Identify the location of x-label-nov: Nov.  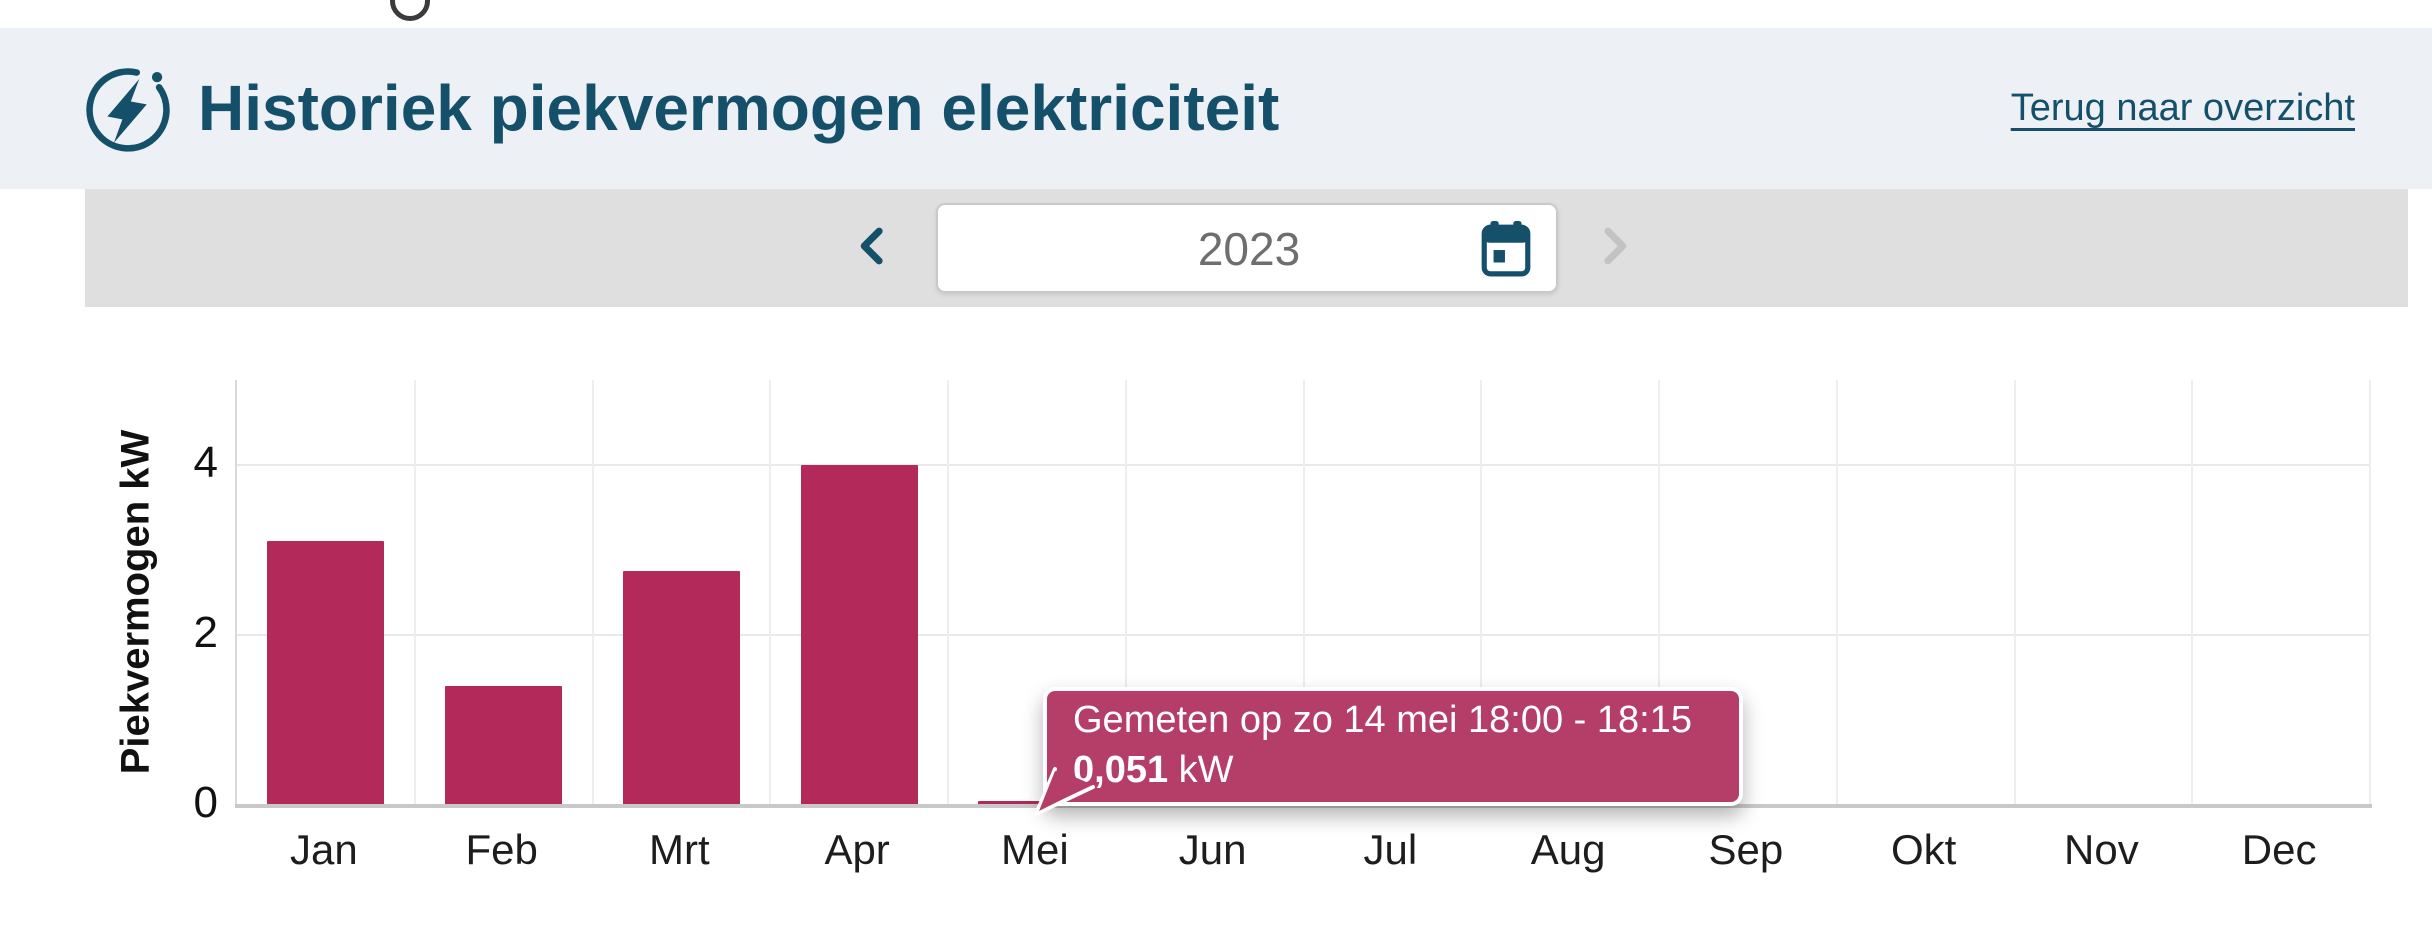
(2101, 849).